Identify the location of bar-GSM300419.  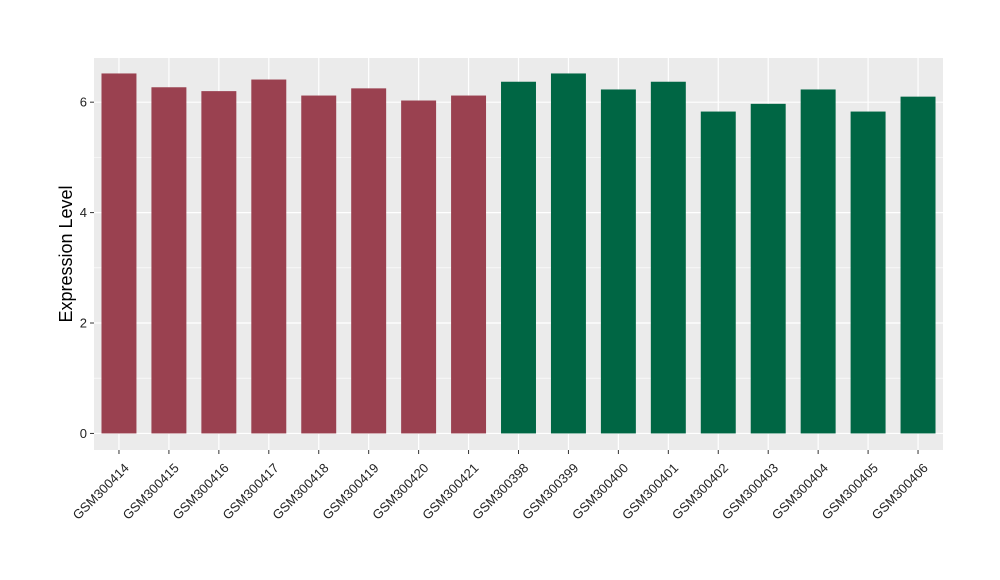
(369, 261).